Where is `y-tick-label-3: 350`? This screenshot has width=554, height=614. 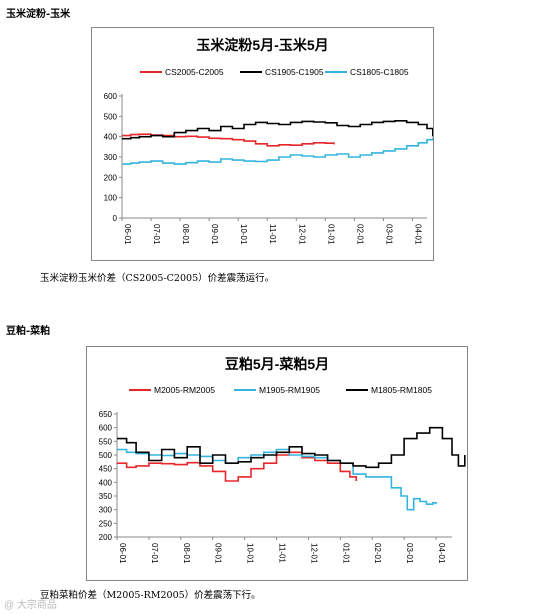 y-tick-label-3: 350 is located at coordinates (106, 496).